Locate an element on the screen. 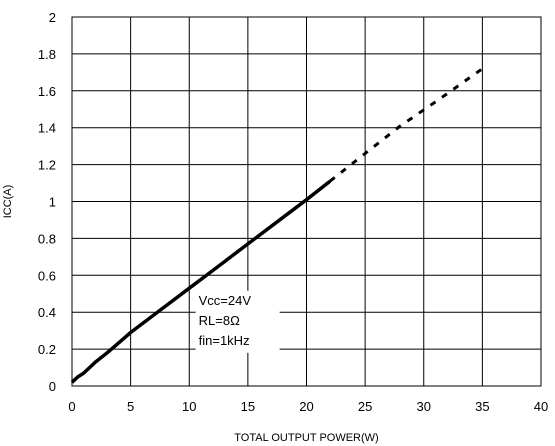 The width and height of the screenshot is (555, 446). annotation-line-fin: fin=1kHz is located at coordinates (224, 340).